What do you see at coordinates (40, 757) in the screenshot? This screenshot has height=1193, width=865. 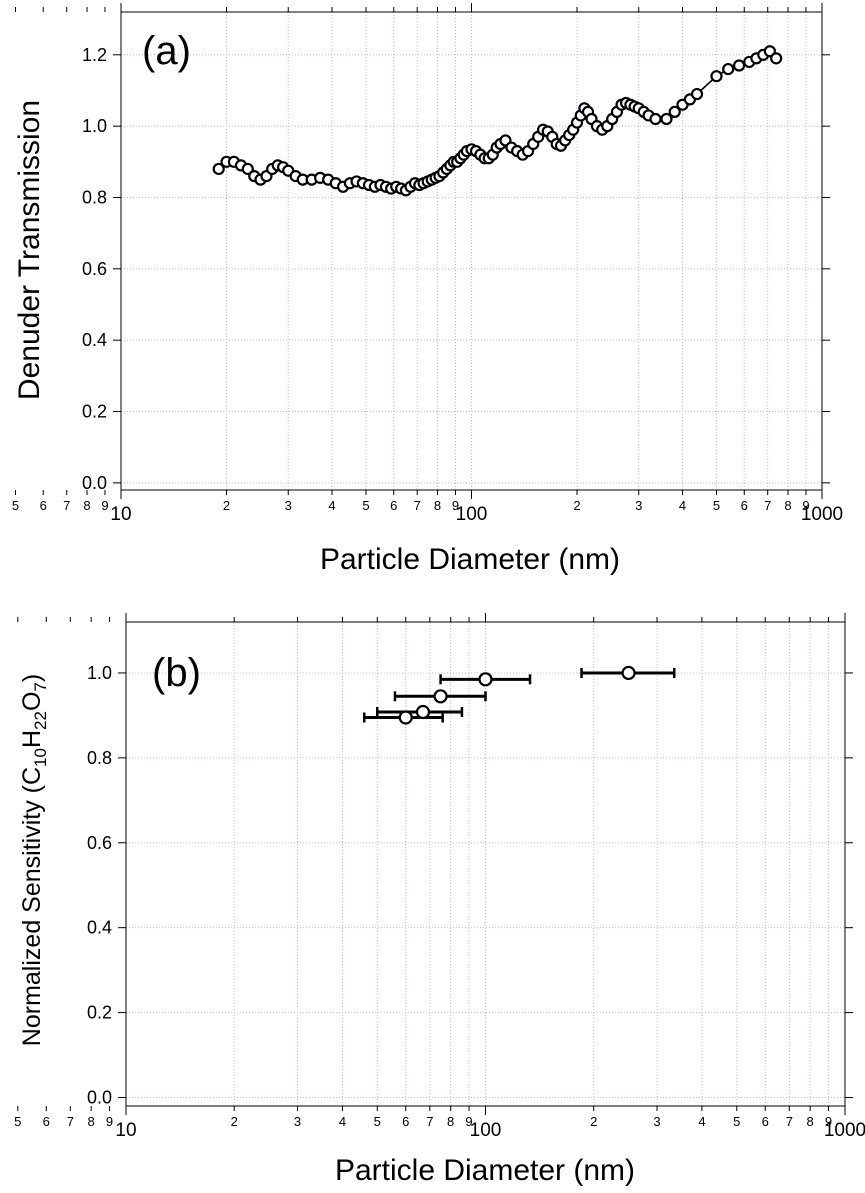 I see `y-axis-label-subscript: 10` at bounding box center [40, 757].